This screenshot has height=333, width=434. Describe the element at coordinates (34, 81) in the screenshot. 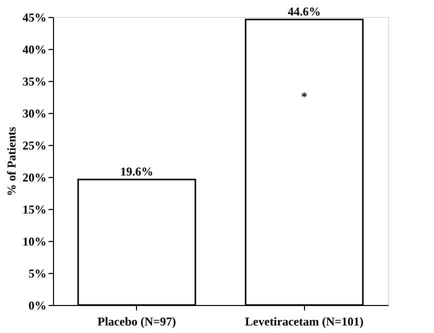

I see `y-tick-label: 35%` at that location.